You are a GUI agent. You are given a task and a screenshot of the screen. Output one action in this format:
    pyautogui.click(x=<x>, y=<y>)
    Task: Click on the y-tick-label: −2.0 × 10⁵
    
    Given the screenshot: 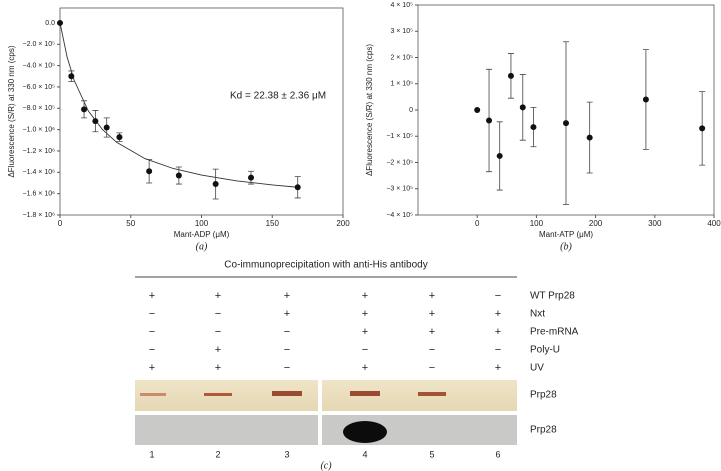 What is the action you would take?
    pyautogui.click(x=39, y=44)
    